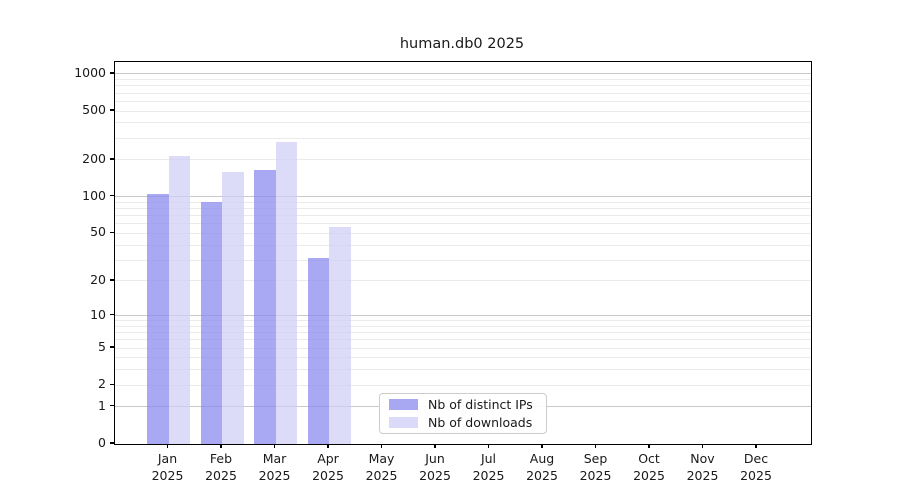  What do you see at coordinates (102, 384) in the screenshot?
I see `y-tick-label: 2` at bounding box center [102, 384].